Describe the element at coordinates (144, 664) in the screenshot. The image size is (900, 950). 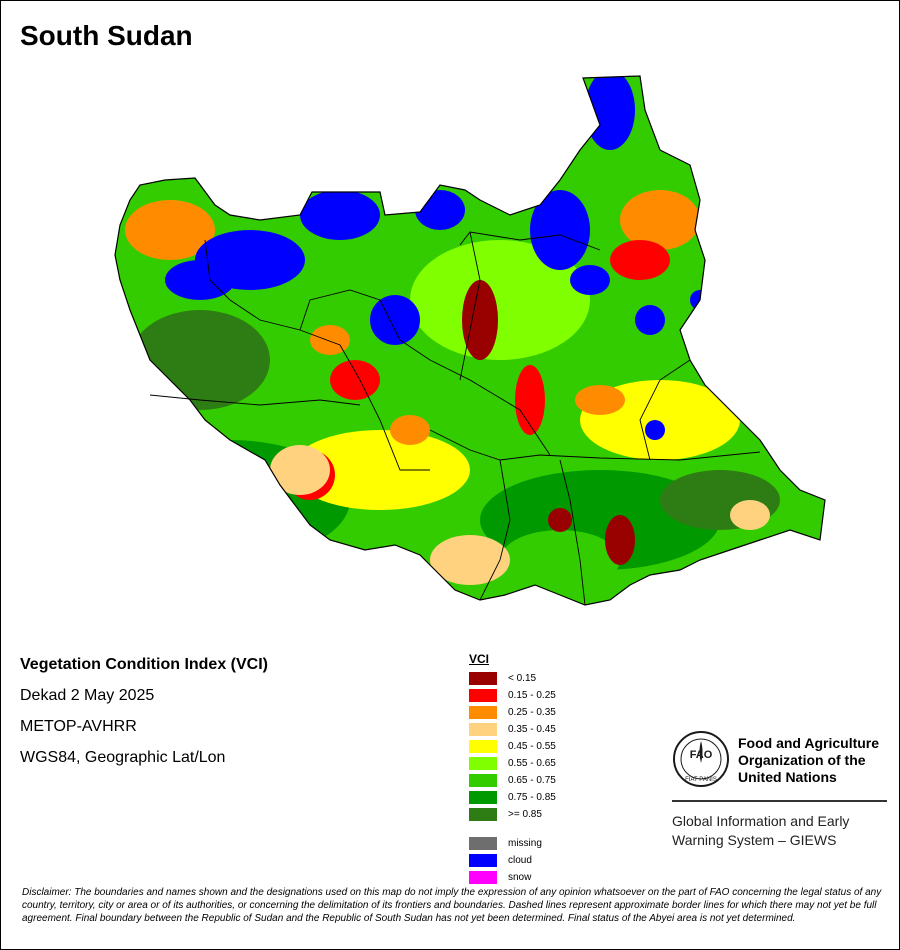
I see `index-name: Vegetation Condition Index (VCI)` at that location.